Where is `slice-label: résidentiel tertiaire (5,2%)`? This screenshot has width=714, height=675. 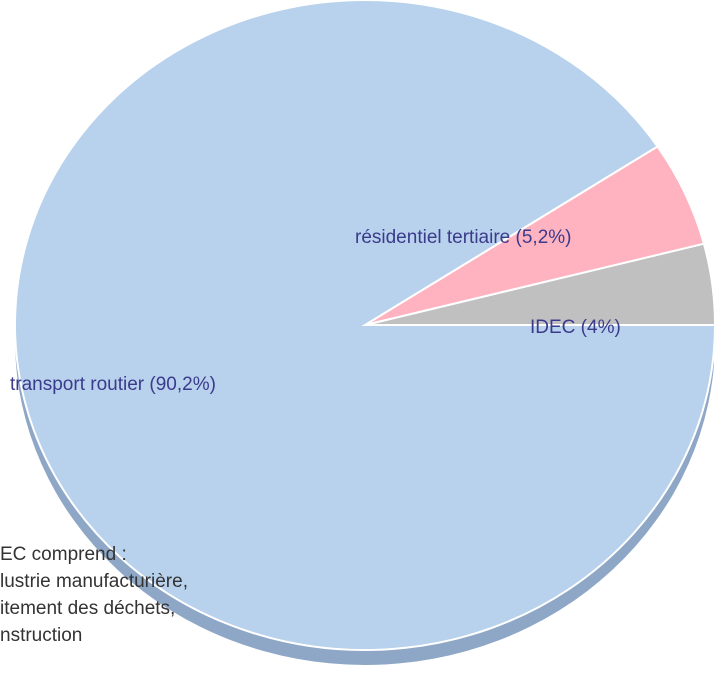 slice-label: résidentiel tertiaire (5,2%) is located at coordinates (463, 237).